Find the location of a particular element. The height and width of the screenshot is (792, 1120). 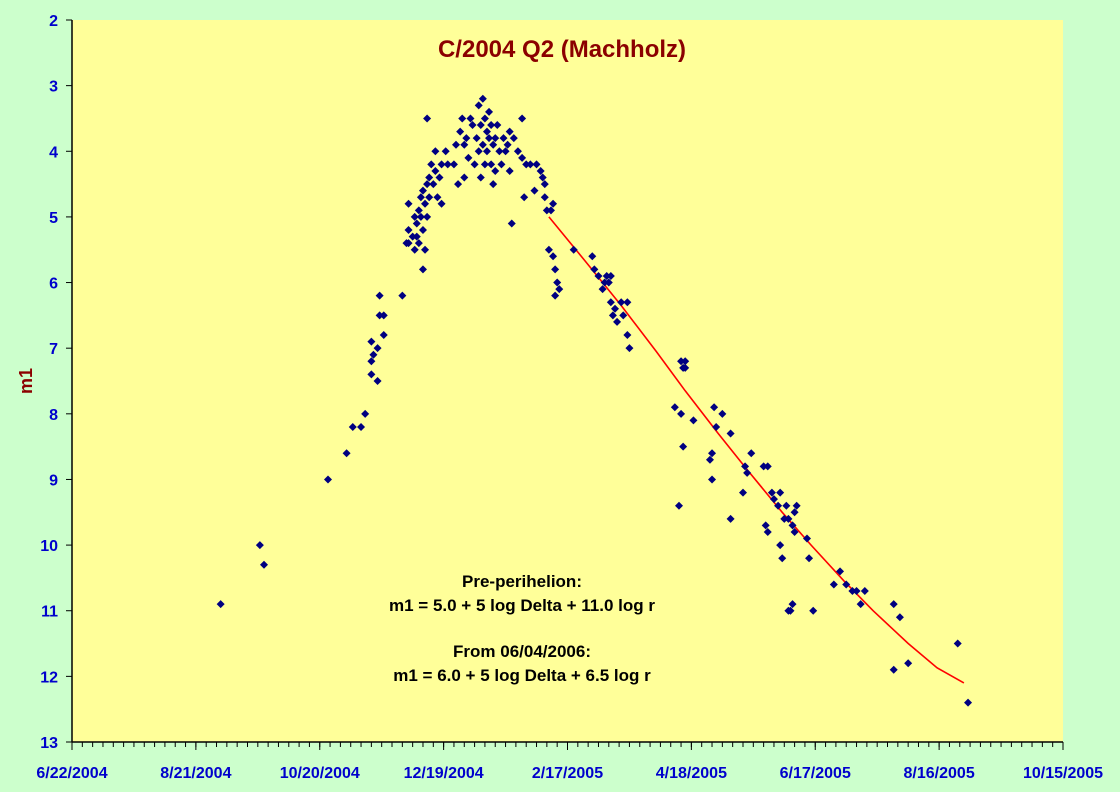

annotation-line-2: m1 = 5.0 + 5 log Delta + 11.0 log r is located at coordinates (522, 605).